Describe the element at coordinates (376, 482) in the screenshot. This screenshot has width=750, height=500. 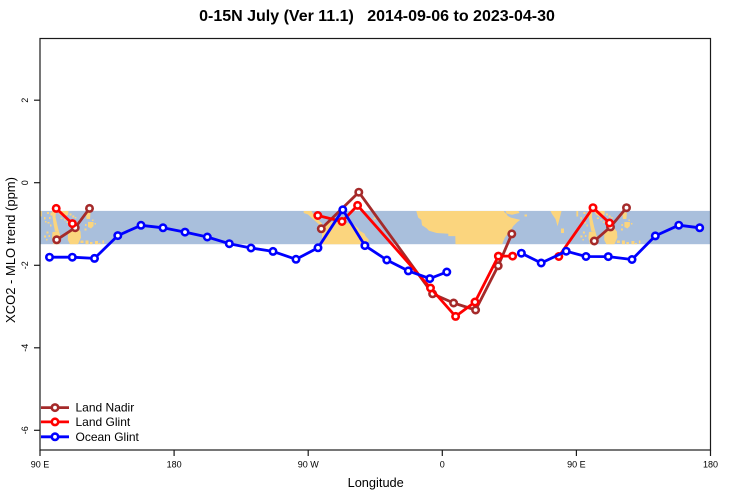
I see `svg-text: Longitude` at that location.